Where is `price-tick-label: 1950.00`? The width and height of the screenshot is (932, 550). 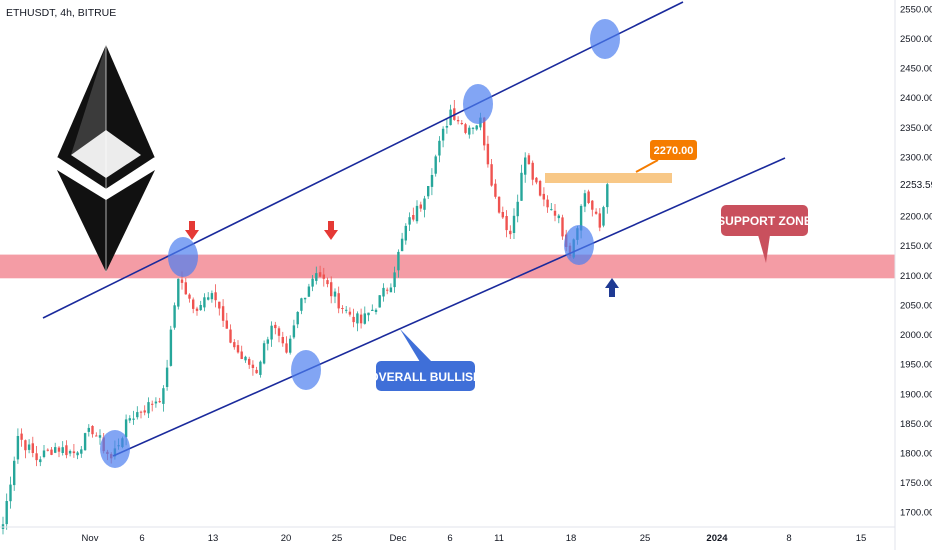 price-tick-label: 1950.00 is located at coordinates (916, 365).